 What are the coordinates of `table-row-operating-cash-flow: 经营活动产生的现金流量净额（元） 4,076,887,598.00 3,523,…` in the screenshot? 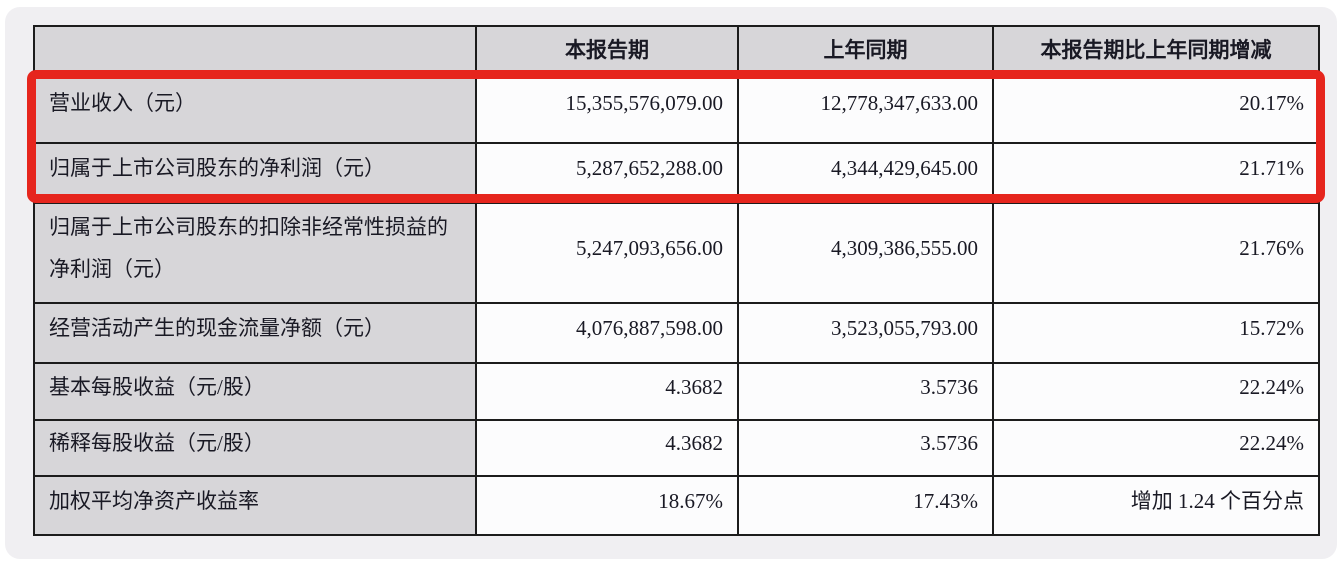 It's located at (676, 333).